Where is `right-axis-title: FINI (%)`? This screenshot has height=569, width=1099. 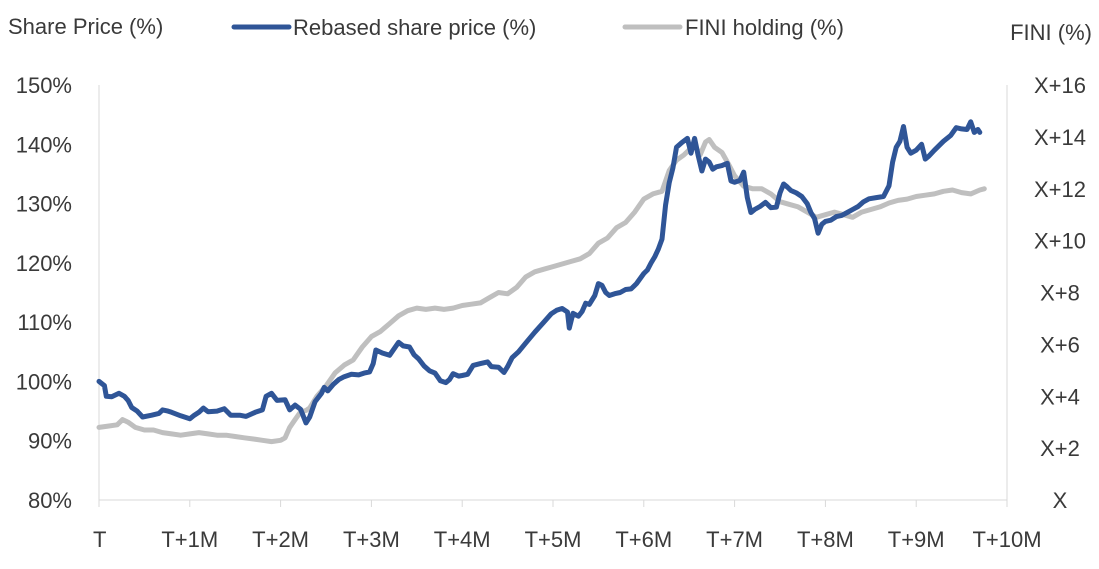 right-axis-title: FINI (%) is located at coordinates (1051, 32).